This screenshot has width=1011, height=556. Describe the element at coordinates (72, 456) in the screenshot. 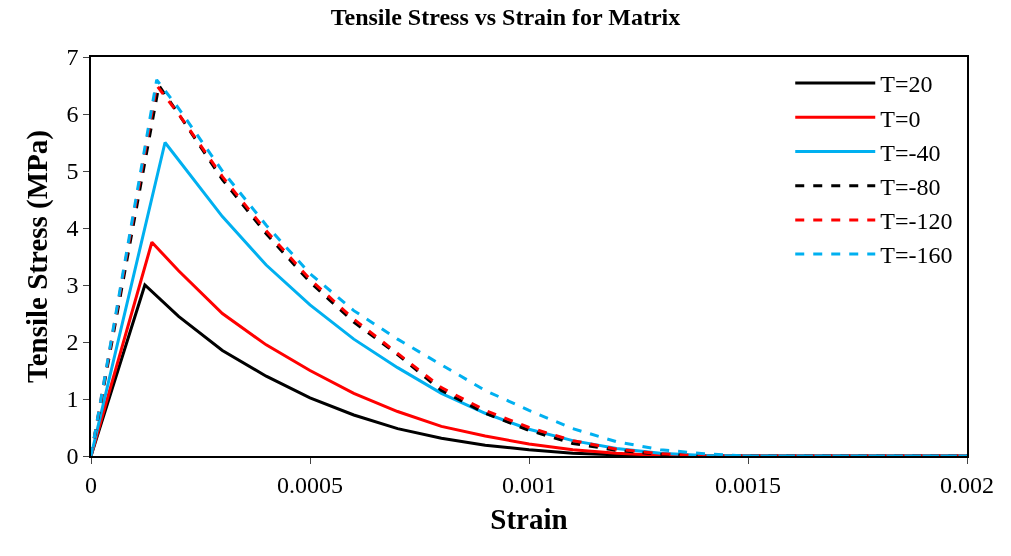

I see `y-tick-label: 0` at that location.